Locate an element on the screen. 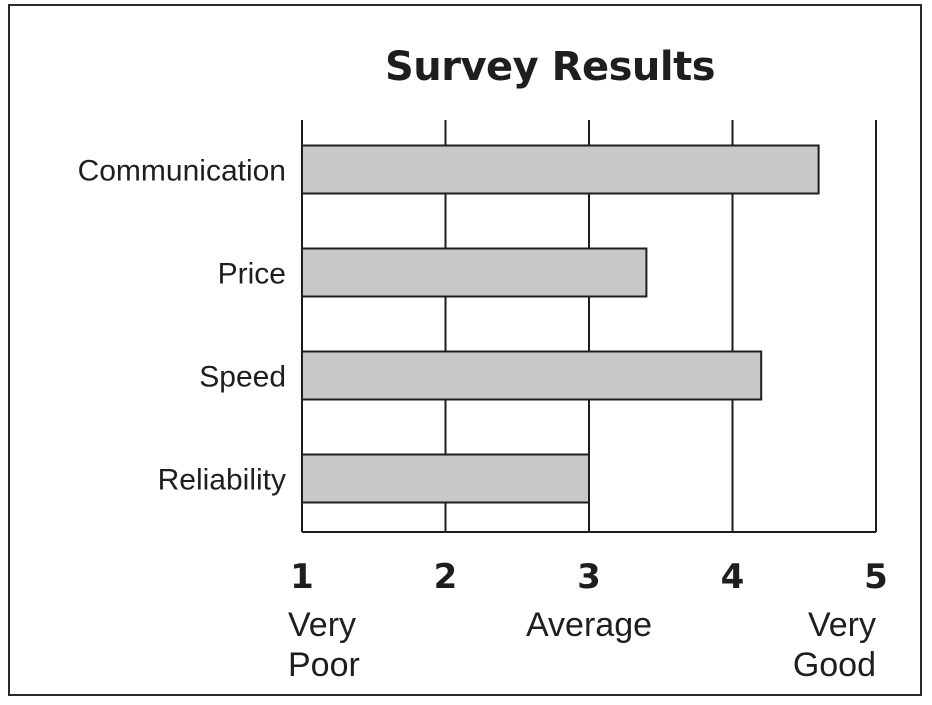 The width and height of the screenshot is (932, 705). category-label-2: Speed is located at coordinates (242, 377).